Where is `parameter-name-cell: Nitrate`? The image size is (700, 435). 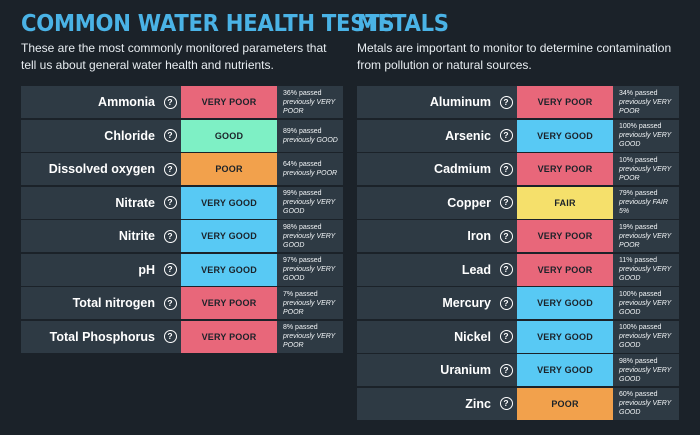 parameter-name-cell: Nitrate is located at coordinates (90, 203).